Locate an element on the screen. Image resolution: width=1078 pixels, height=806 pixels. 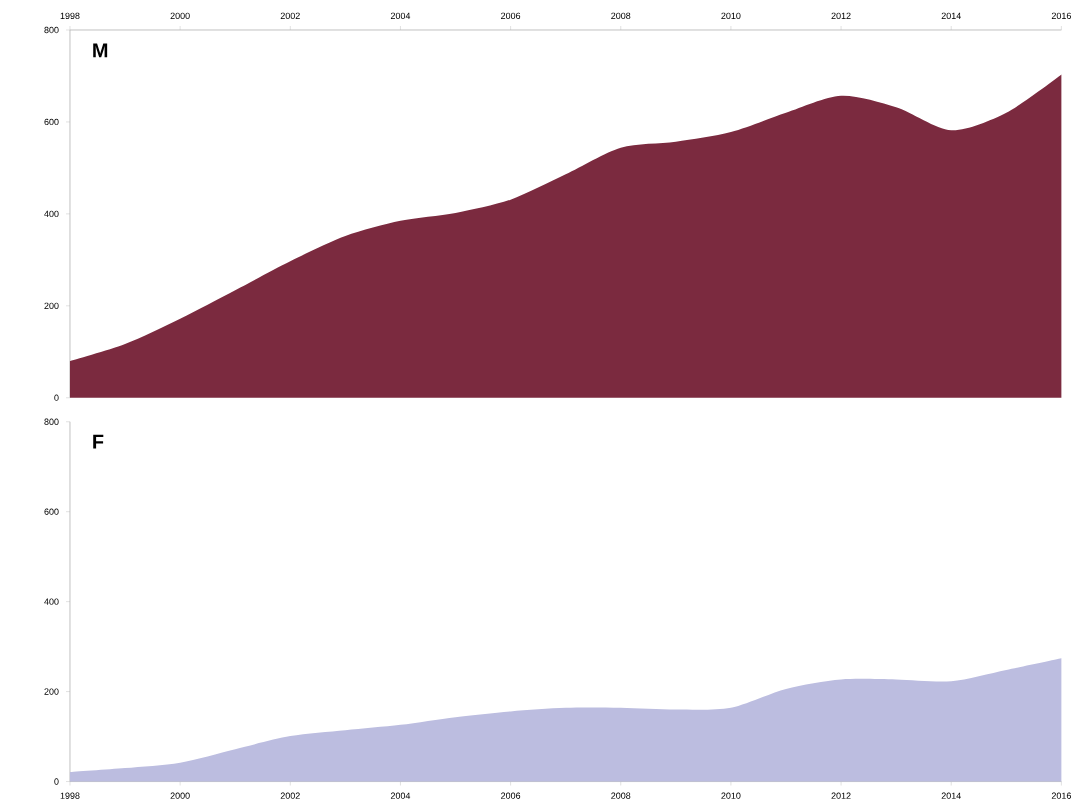
text: M is located at coordinates (100, 50).